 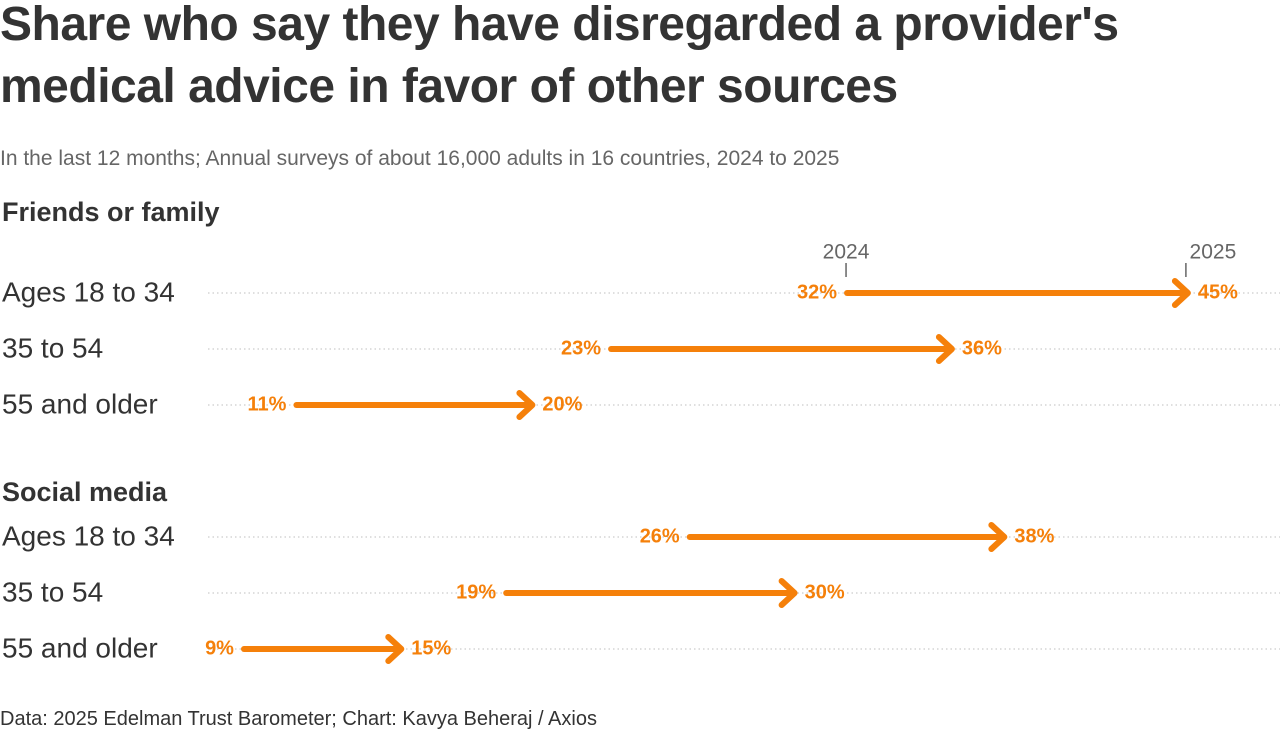 I want to click on start-value-label: 23%, so click(x=581, y=348).